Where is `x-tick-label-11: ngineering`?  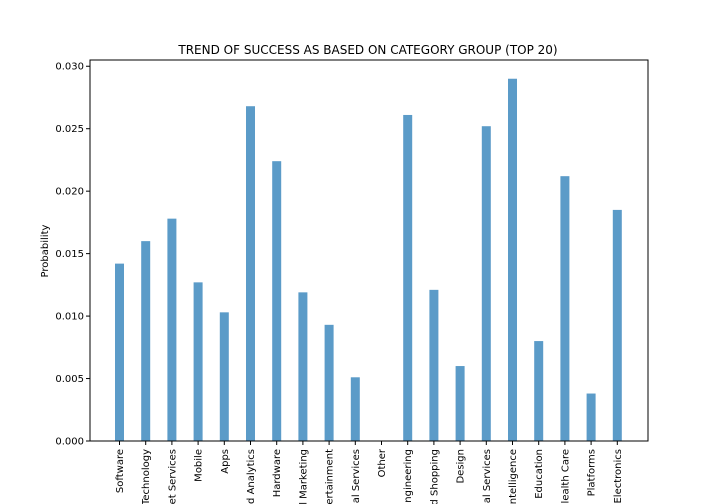 x-tick-label-11: ngineering is located at coordinates (408, 476).